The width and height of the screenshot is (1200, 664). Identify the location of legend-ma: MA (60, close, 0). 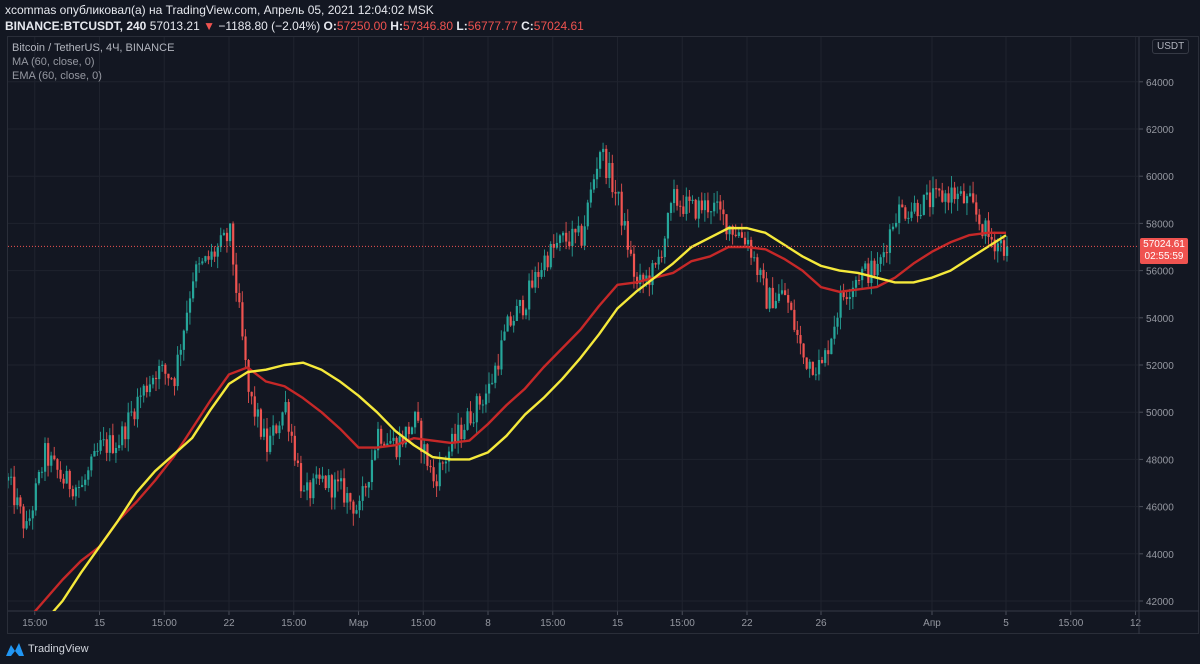
(53, 62).